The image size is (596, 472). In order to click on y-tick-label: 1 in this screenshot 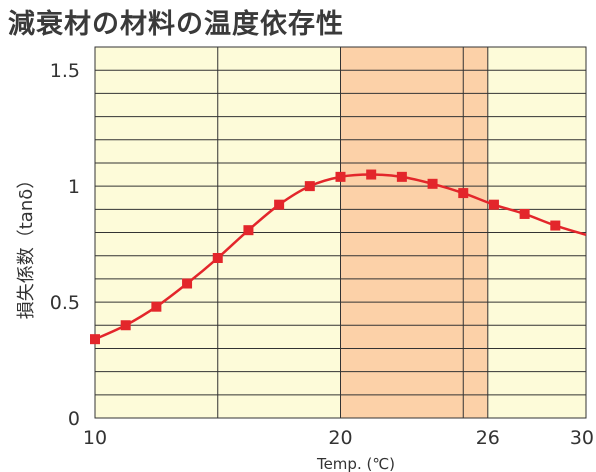, I will do `click(74, 187)`.